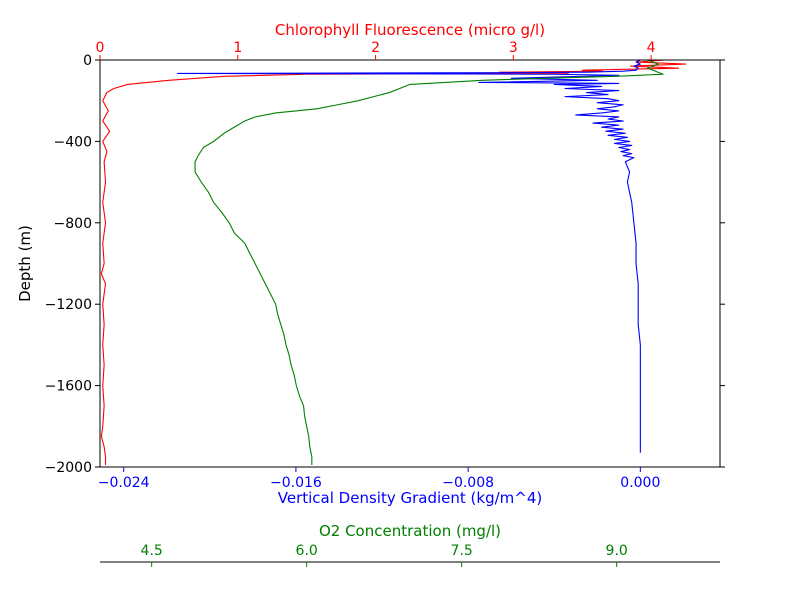 Image resolution: width=800 pixels, height=604 pixels. What do you see at coordinates (462, 551) in the screenshot?
I see `oxygen-tick-label: 7.5` at bounding box center [462, 551].